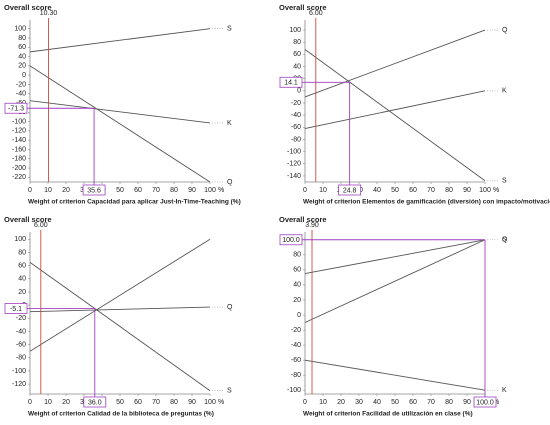 The height and width of the screenshot is (425, 550). What do you see at coordinates (316, 13) in the screenshot?
I see `current-weight-label: 6.00` at bounding box center [316, 13].